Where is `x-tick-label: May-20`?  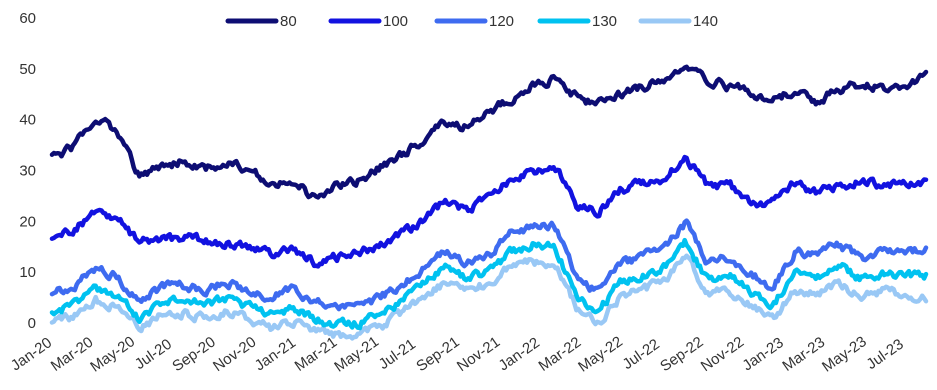 x-tick-label: May-20 is located at coordinates (112, 354).